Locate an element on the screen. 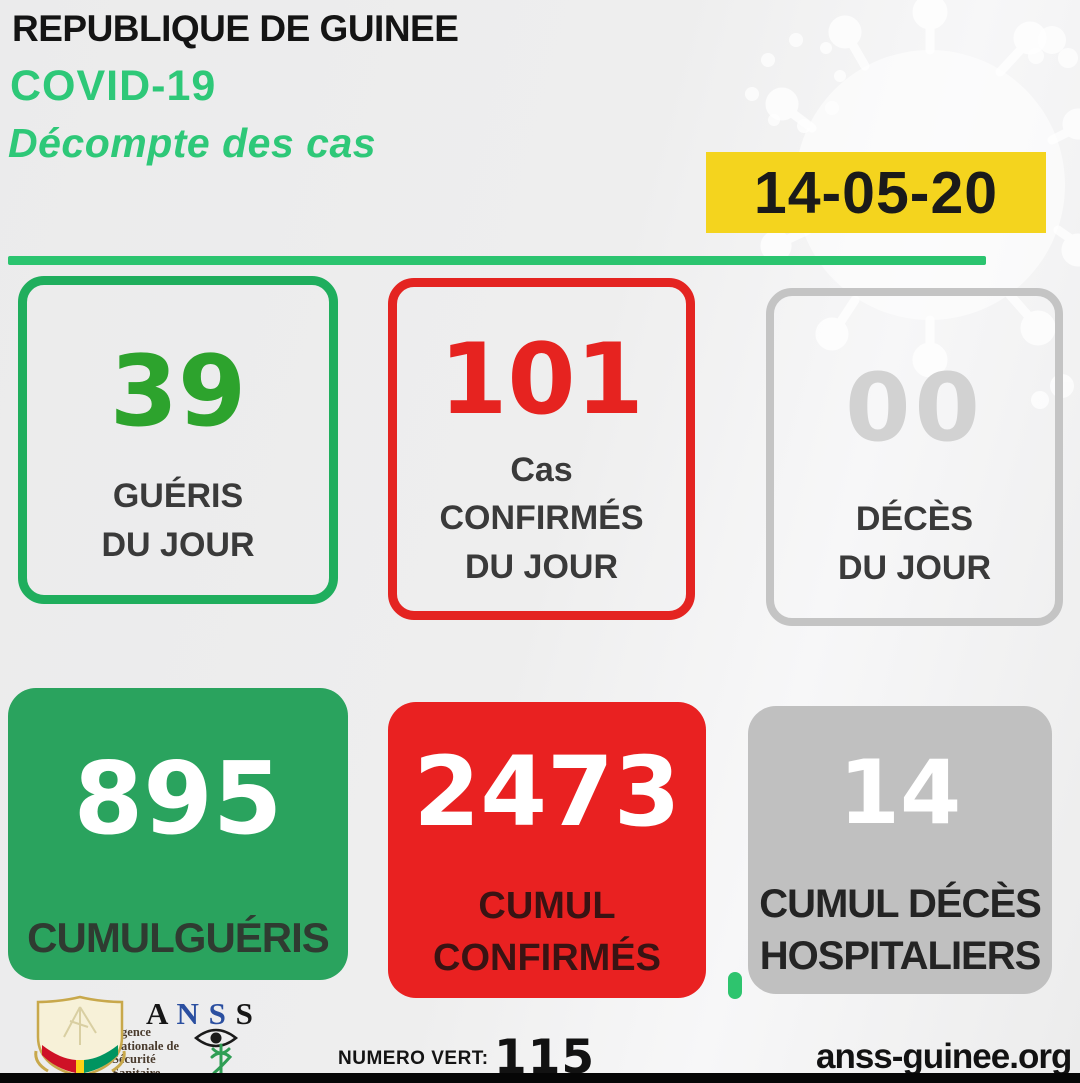 The image size is (1080, 1083). poster-subtitle: Décompte des cas is located at coordinates (192, 143).